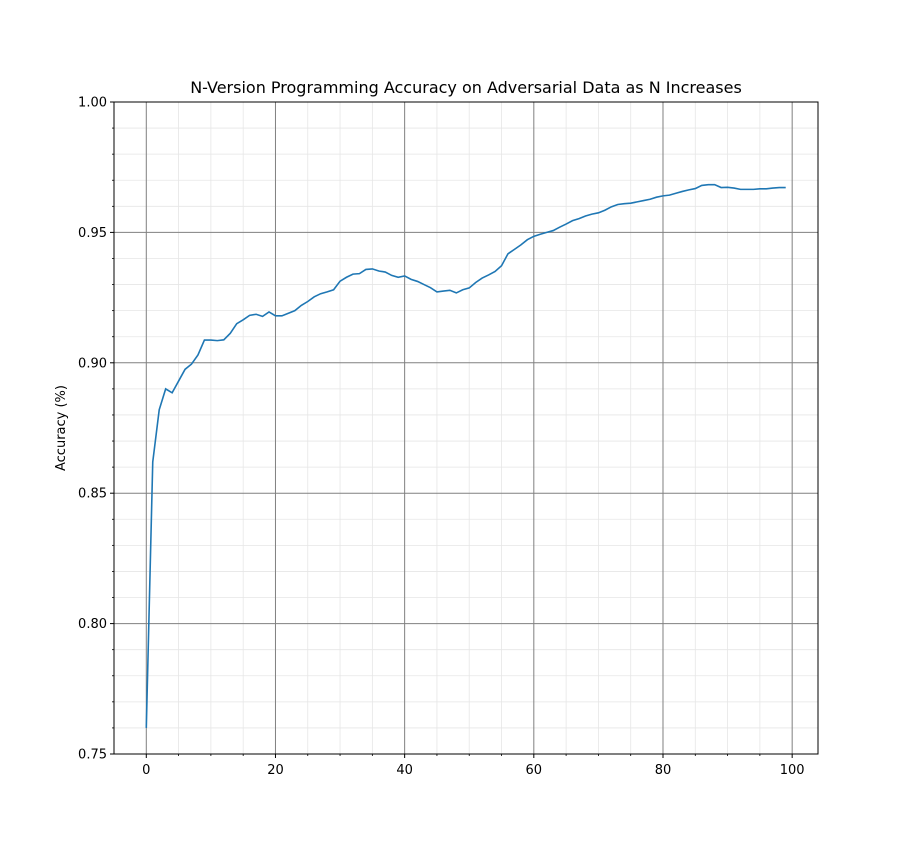 The height and width of the screenshot is (847, 909). Describe the element at coordinates (534, 770) in the screenshot. I see `x-tick-label: 60` at that location.